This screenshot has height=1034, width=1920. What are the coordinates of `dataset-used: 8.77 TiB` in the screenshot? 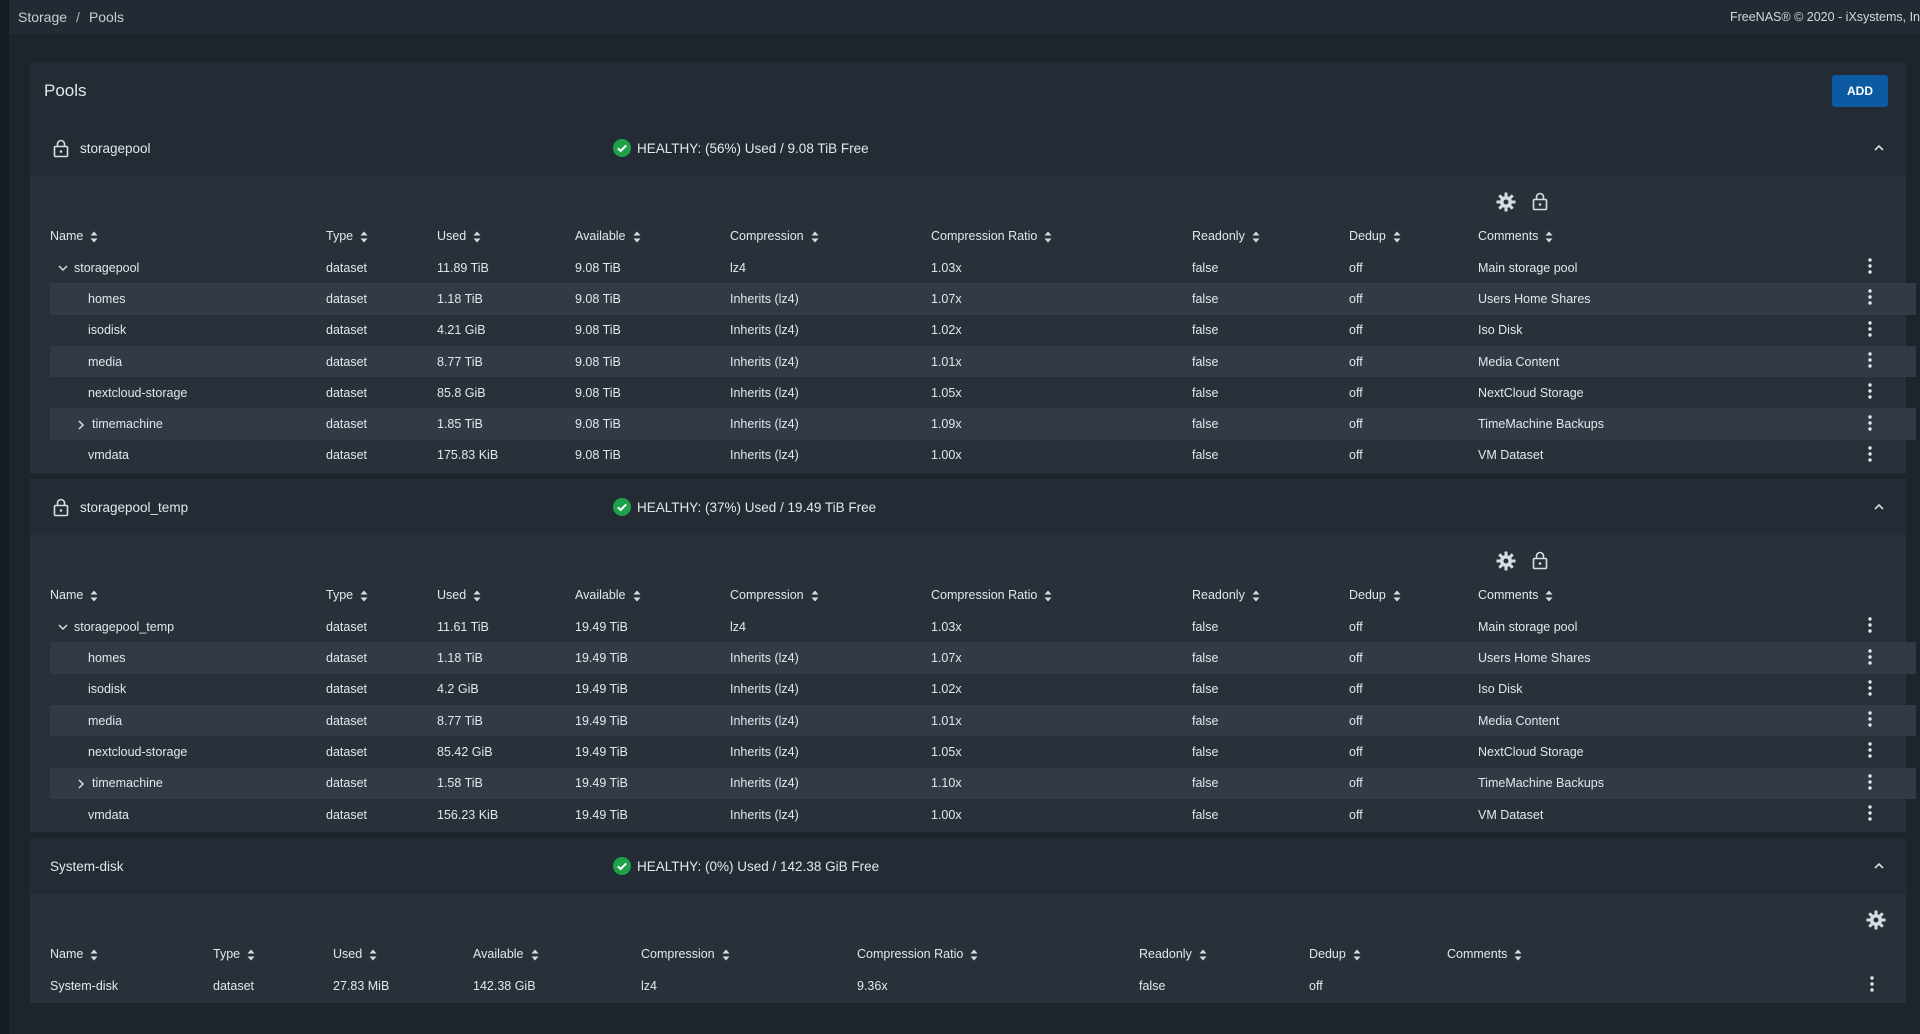 It's located at (506, 720).